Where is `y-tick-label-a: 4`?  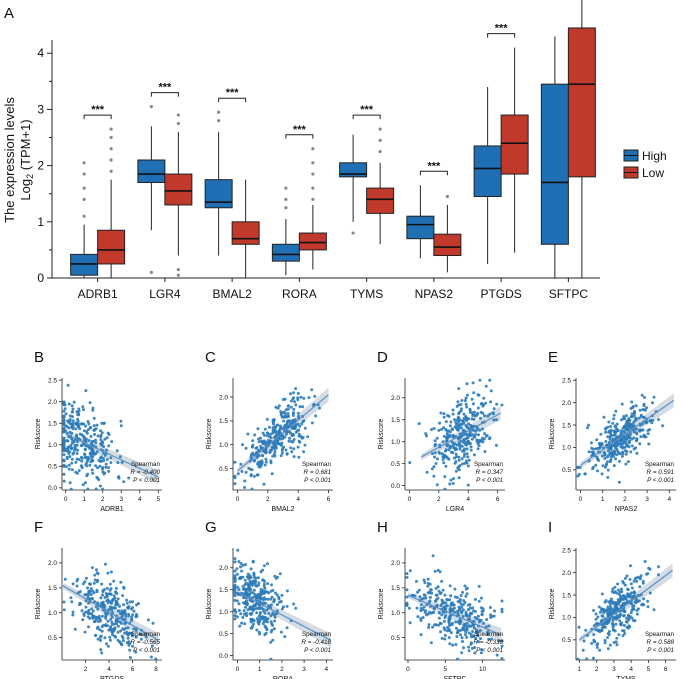 y-tick-label-a: 4 is located at coordinates (40, 53).